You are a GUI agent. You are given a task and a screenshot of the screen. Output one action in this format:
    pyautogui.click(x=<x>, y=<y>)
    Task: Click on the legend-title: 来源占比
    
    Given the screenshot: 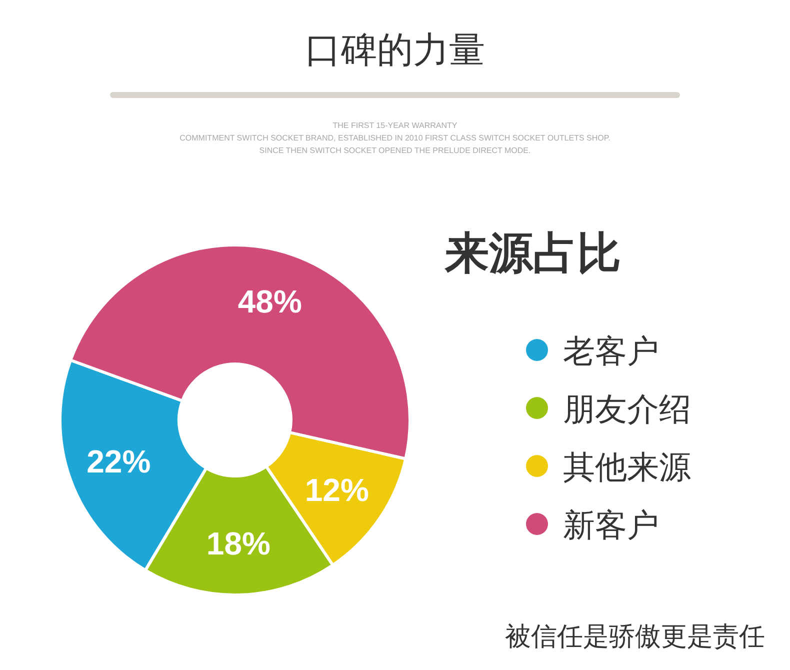 What is the action you would take?
    pyautogui.click(x=533, y=253)
    